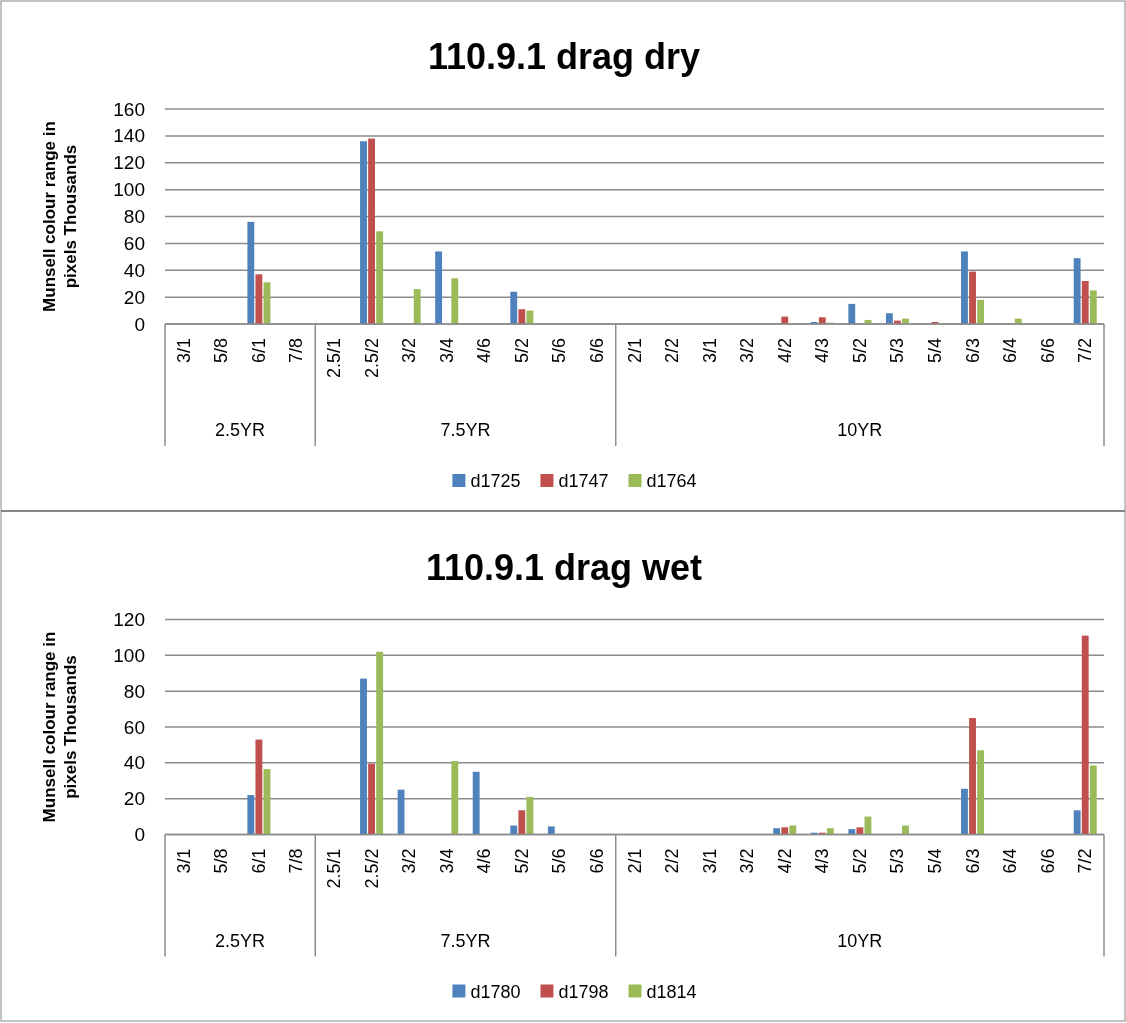 This screenshot has width=1126, height=1023. I want to click on y-tick-label: 140, so click(129, 136).